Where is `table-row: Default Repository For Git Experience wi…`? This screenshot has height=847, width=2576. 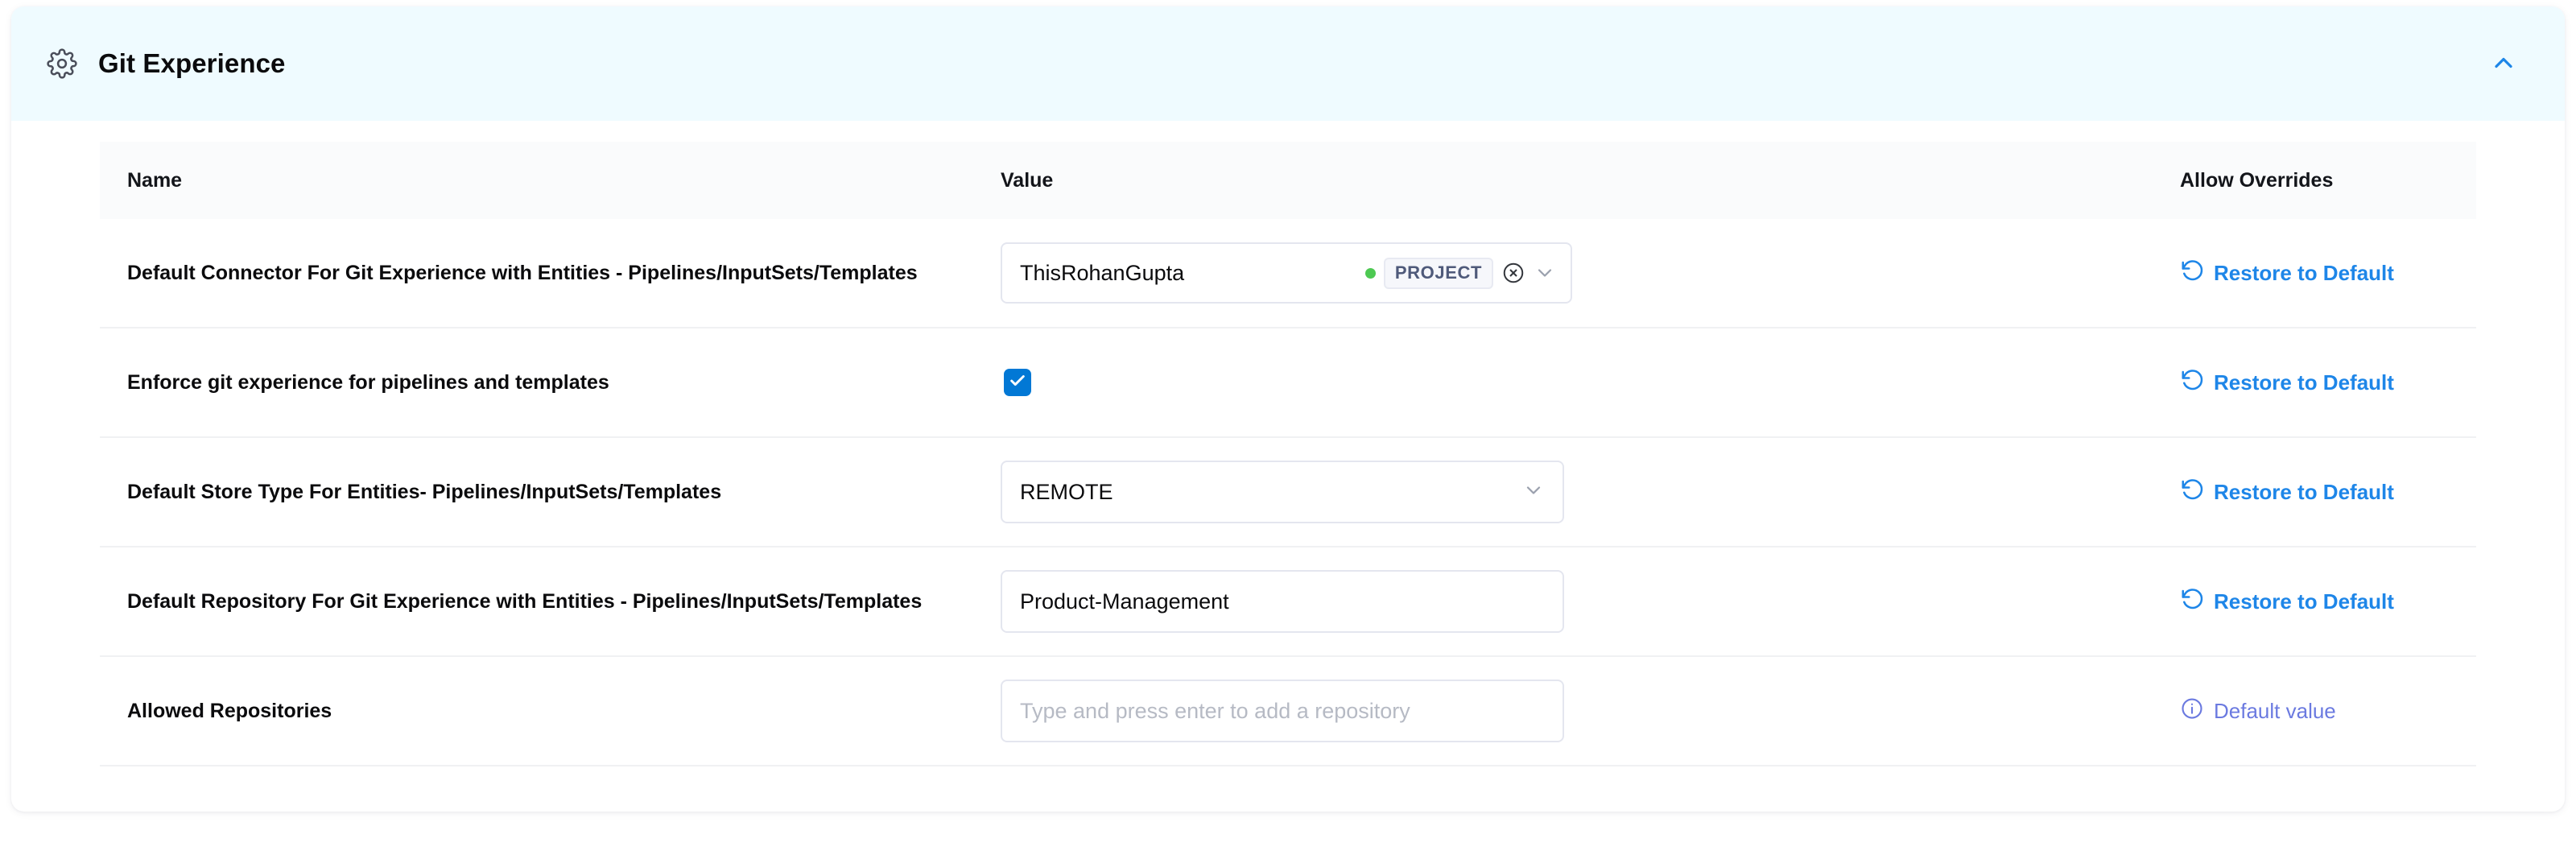
table-row: Default Repository For Git Experience wi… is located at coordinates (1288, 602).